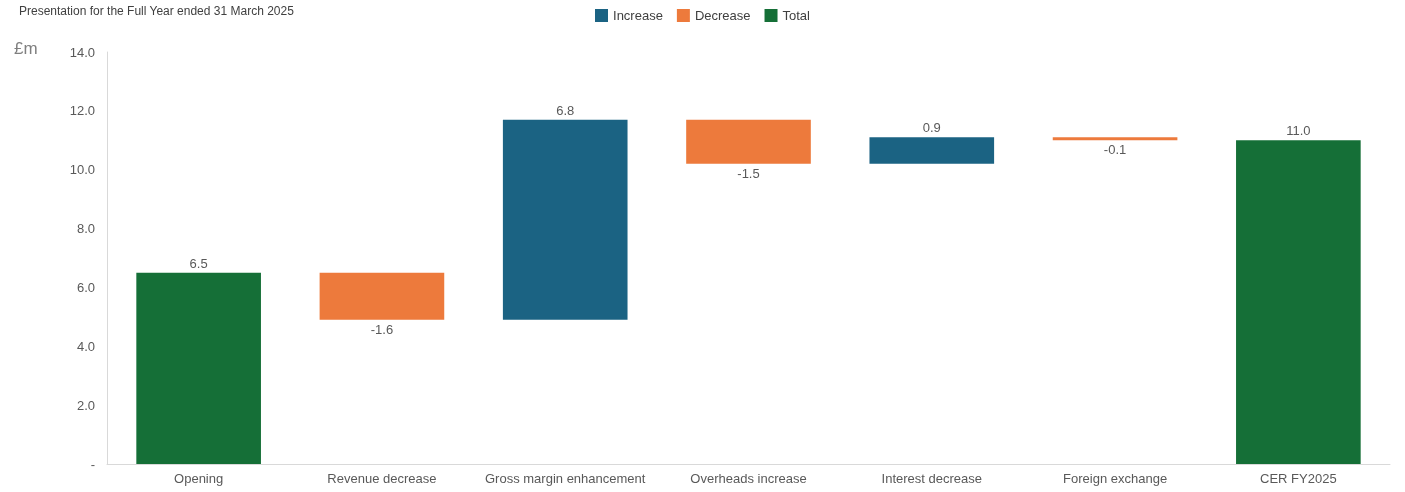 The image size is (1405, 492). I want to click on x-tick-label: Opening, so click(199, 478).